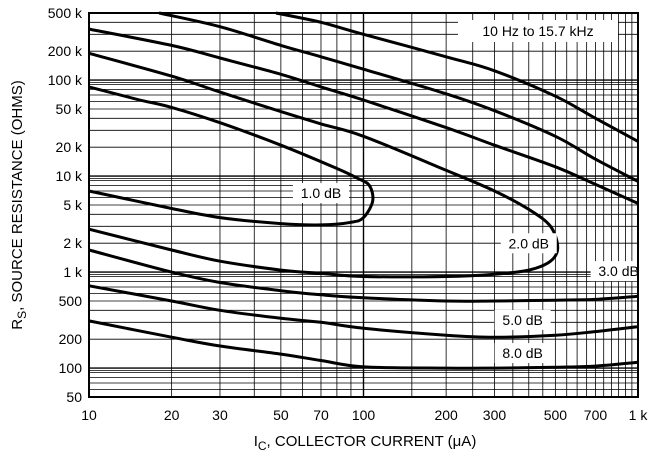 The height and width of the screenshot is (463, 655). I want to click on annotation-bg, so click(538, 31).